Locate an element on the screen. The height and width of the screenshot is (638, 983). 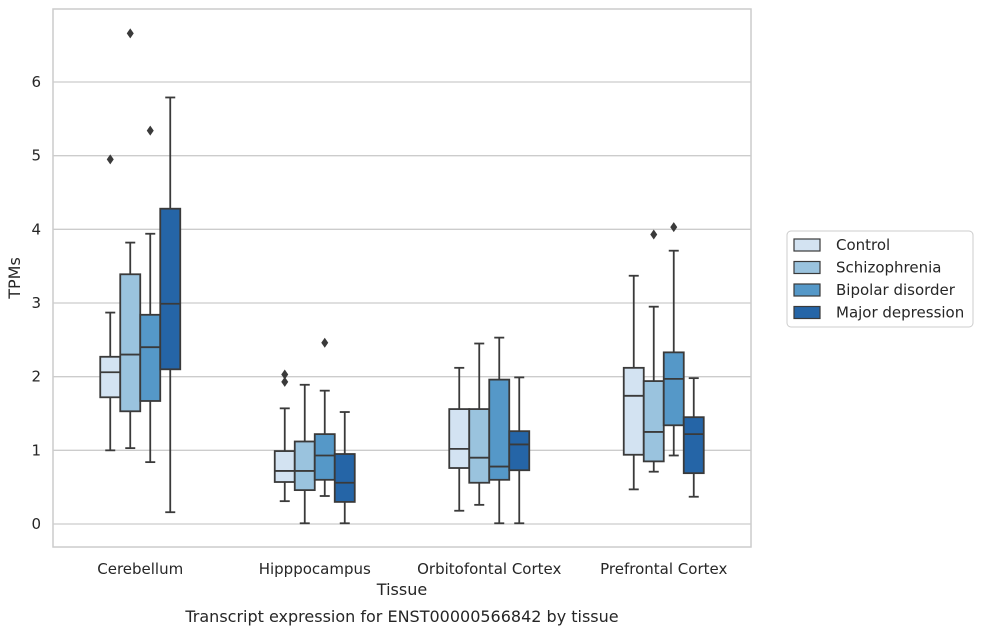
x-axis-label: Tissue is located at coordinates (401, 589).